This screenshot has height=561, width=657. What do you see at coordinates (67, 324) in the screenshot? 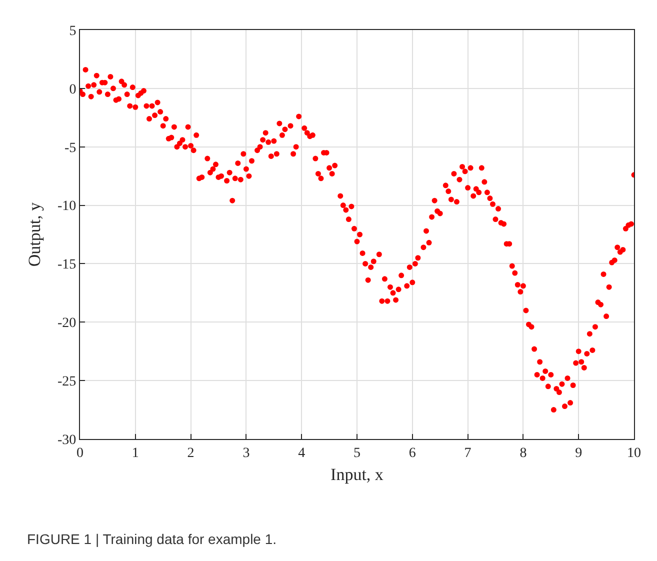
I see `y-tick-label: -20` at bounding box center [67, 324].